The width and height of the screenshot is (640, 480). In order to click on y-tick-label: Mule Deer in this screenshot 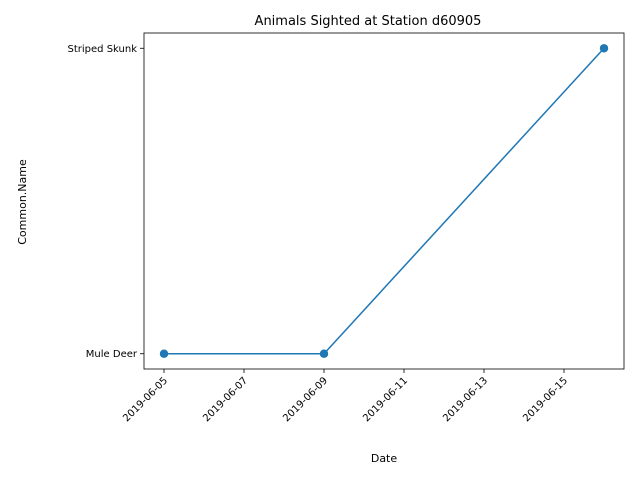, I will do `click(112, 354)`.